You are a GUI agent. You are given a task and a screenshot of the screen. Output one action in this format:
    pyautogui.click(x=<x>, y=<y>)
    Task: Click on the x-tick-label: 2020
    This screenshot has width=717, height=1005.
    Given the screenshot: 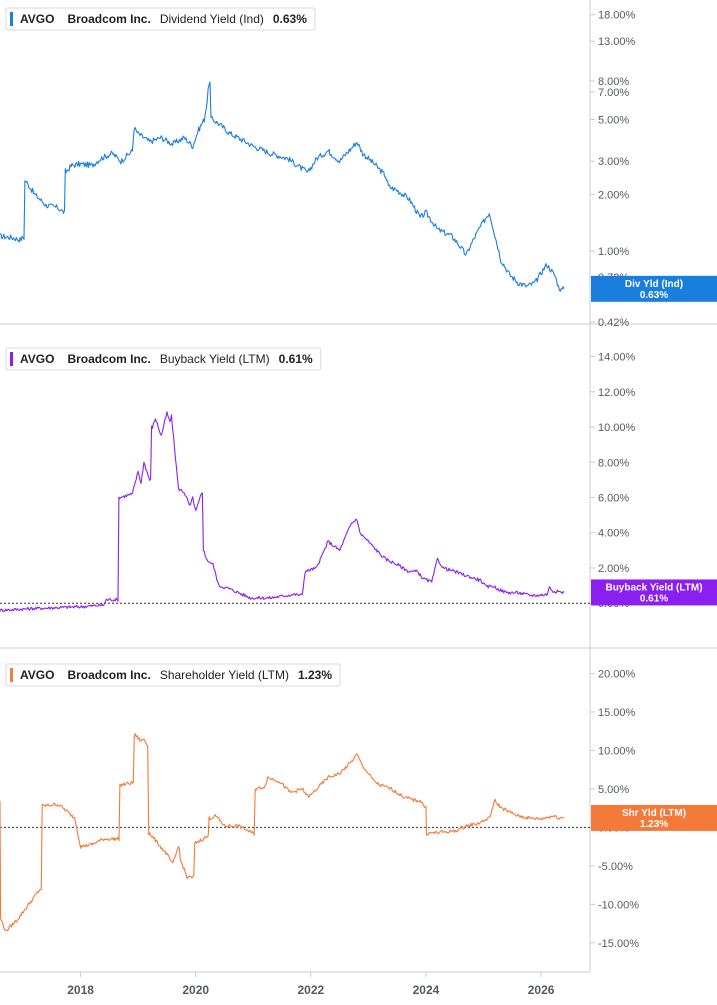 What is the action you would take?
    pyautogui.click(x=195, y=990)
    